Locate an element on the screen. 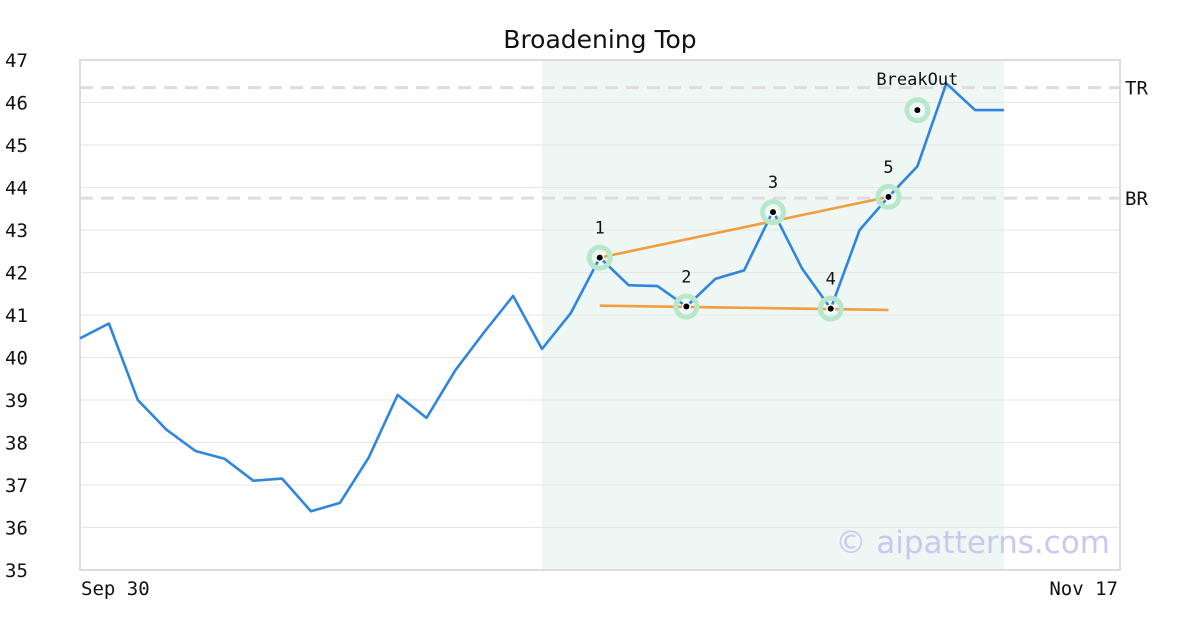  pattern-point-label-4: 4 is located at coordinates (831, 280).